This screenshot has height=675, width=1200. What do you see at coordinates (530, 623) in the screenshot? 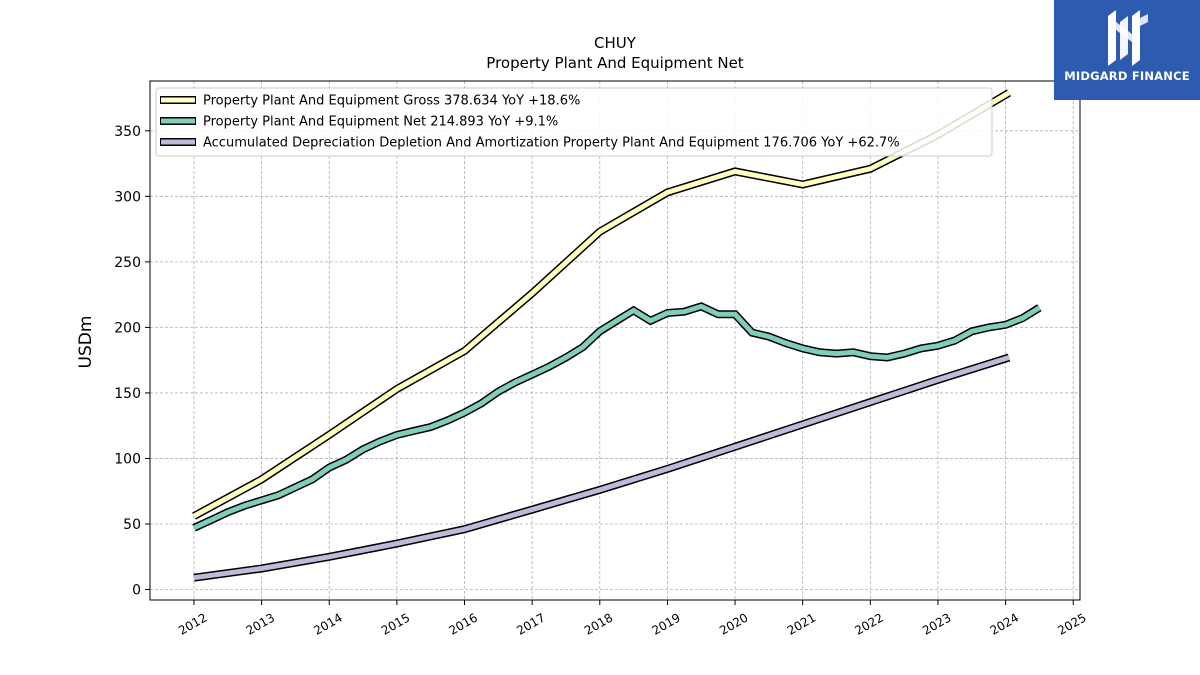
I see `x-tick-label: 2017` at bounding box center [530, 623].